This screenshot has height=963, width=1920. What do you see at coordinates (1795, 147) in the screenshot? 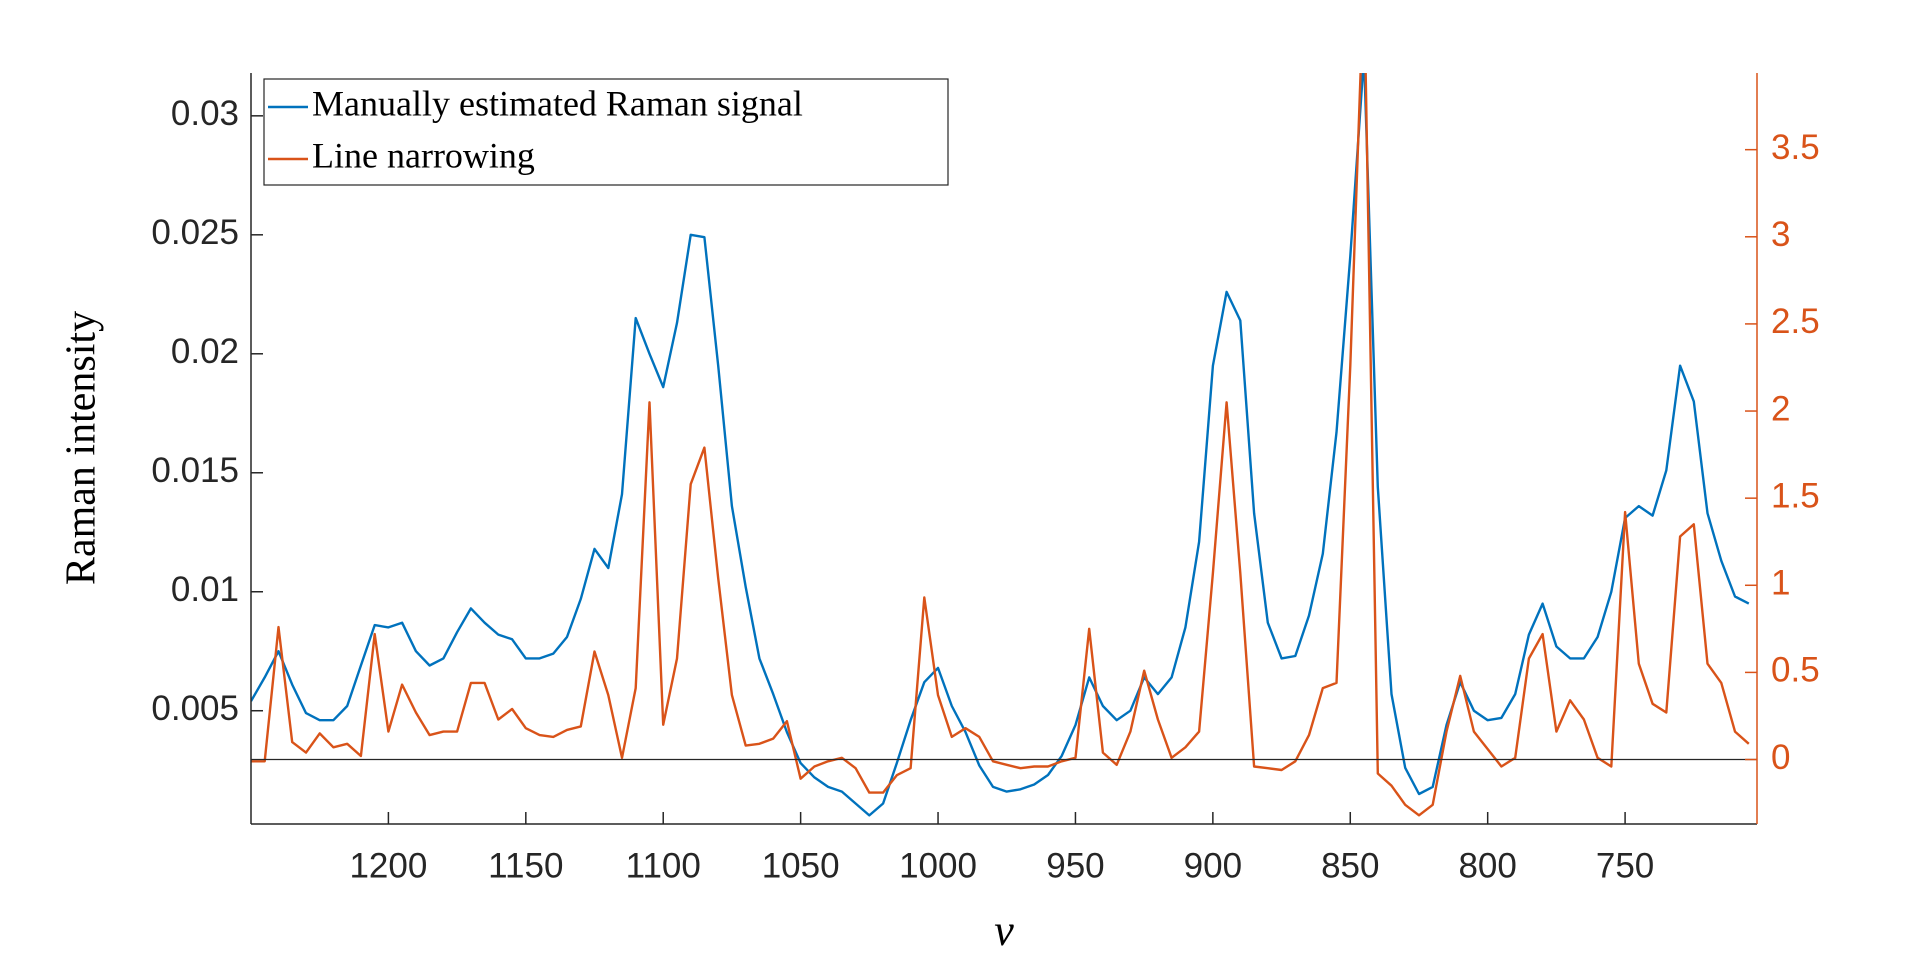
I see `y2-tick-label: 3.5` at bounding box center [1795, 147].